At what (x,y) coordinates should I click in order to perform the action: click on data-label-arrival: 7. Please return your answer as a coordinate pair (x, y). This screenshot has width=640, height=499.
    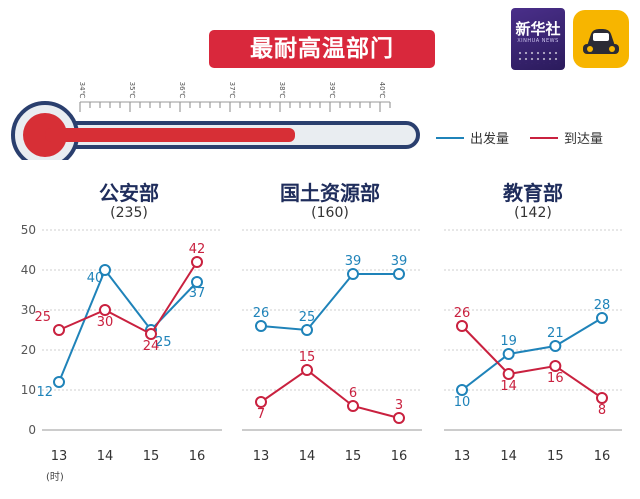
    Looking at the image, I should click on (261, 414).